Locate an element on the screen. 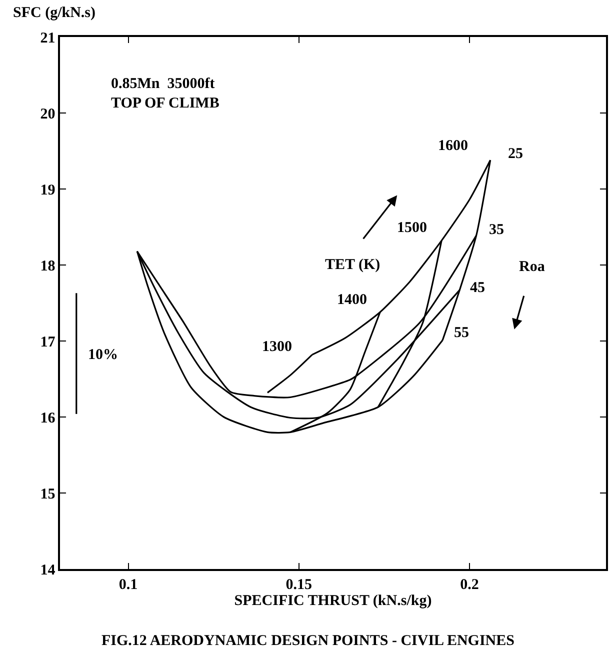 The width and height of the screenshot is (616, 648). y-tick-label: 18 is located at coordinates (48, 266).